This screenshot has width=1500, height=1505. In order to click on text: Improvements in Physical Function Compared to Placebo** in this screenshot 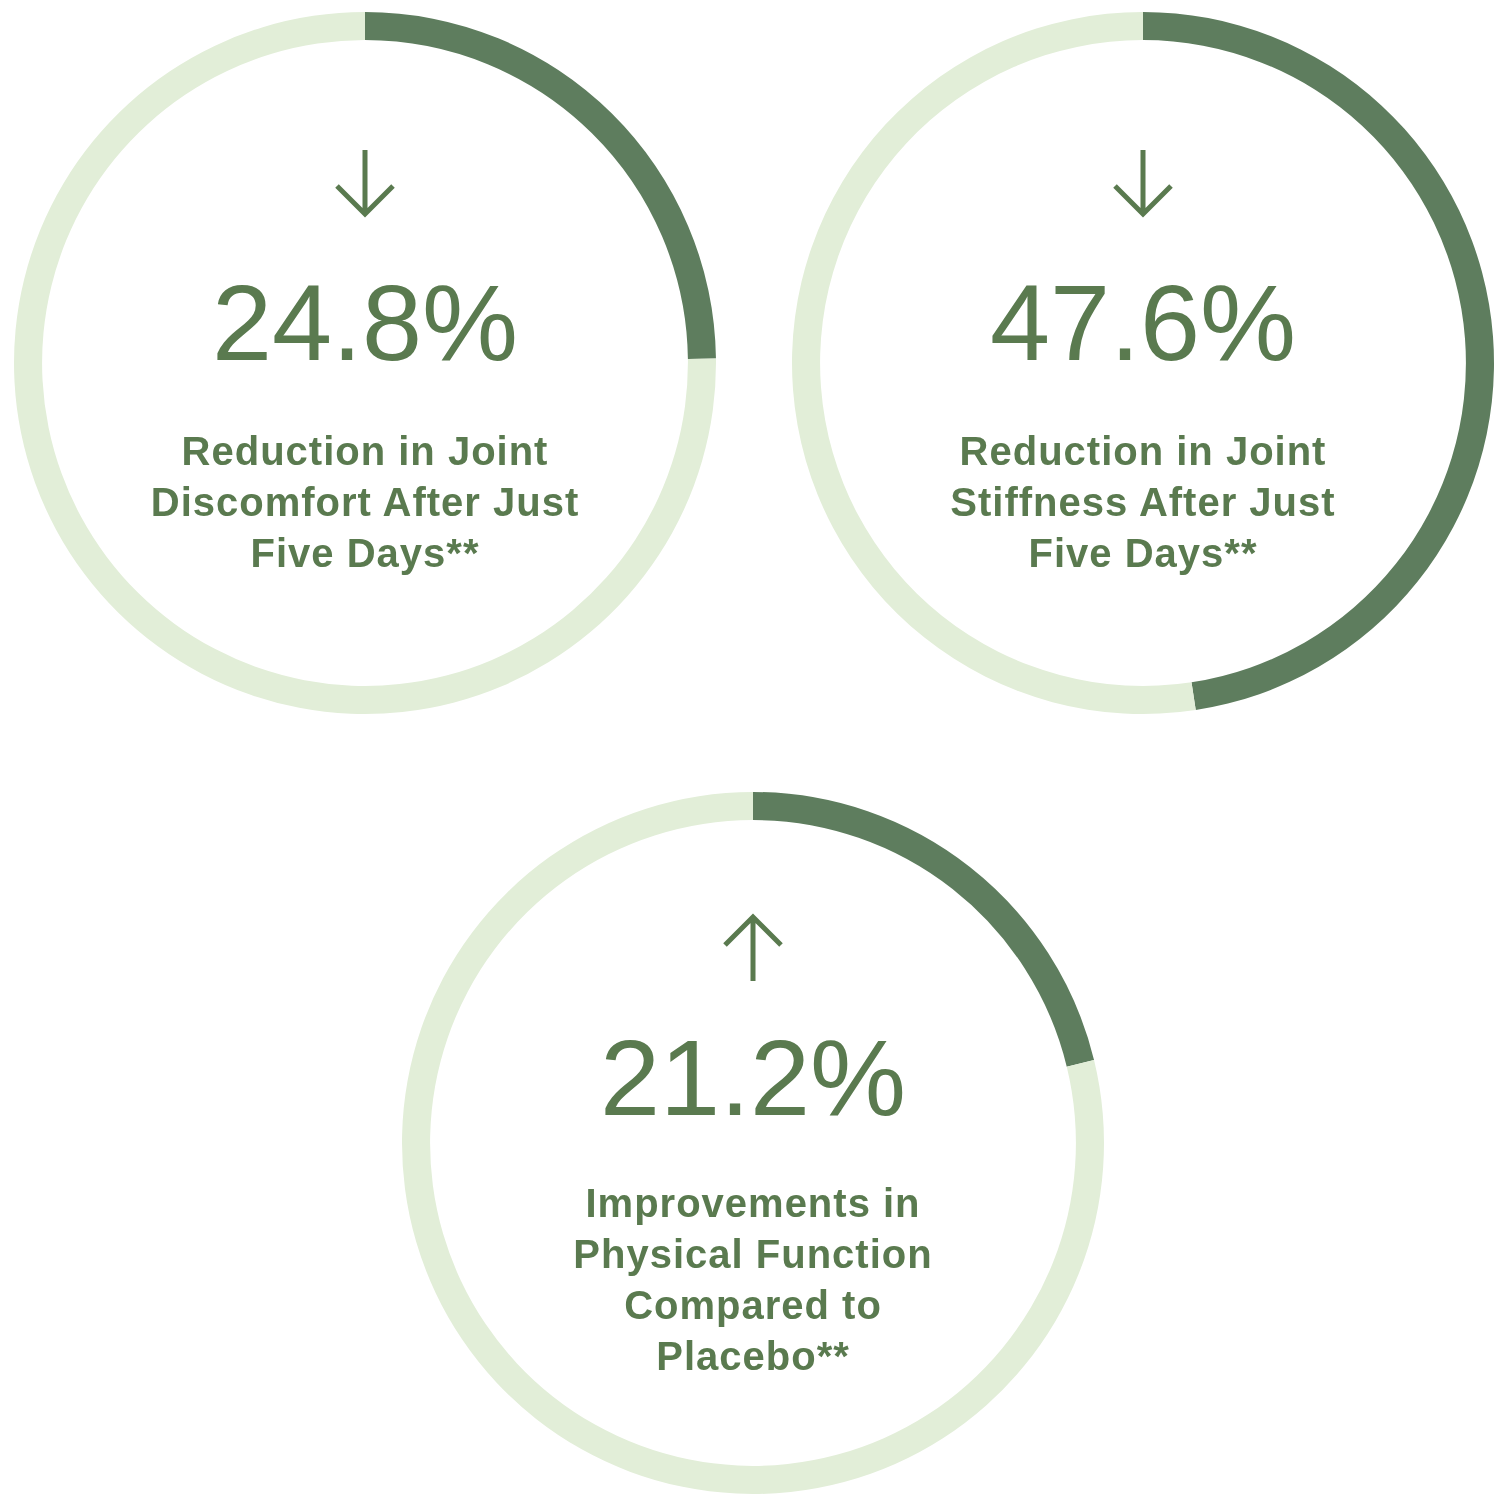, I will do `click(753, 1280)`.